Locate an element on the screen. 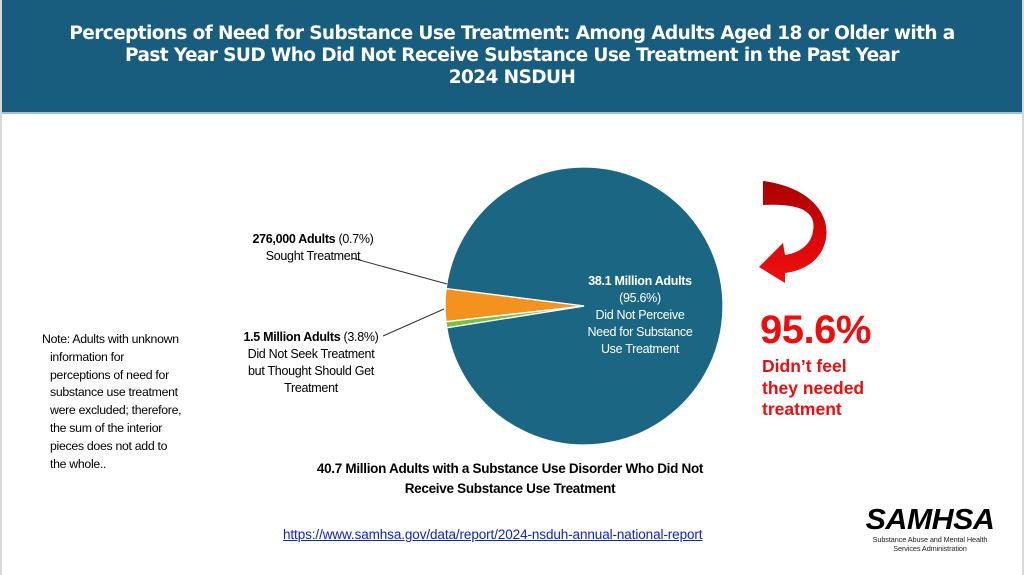  leader-line-noseek is located at coordinates (413, 322).